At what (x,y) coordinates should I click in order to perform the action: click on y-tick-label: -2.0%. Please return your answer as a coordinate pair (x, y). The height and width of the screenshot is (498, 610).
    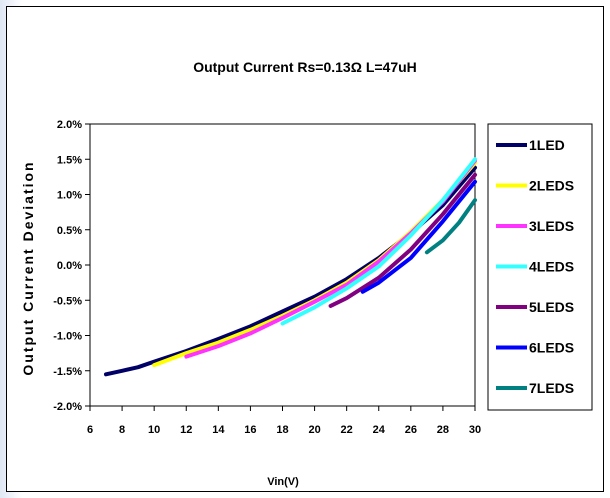
    Looking at the image, I should click on (67, 407).